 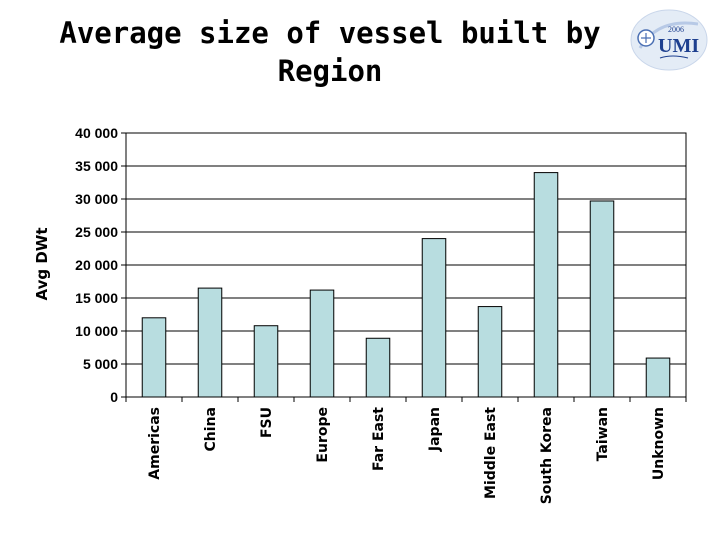 What do you see at coordinates (330, 71) in the screenshot?
I see `chart-title-line-2: Region` at bounding box center [330, 71].